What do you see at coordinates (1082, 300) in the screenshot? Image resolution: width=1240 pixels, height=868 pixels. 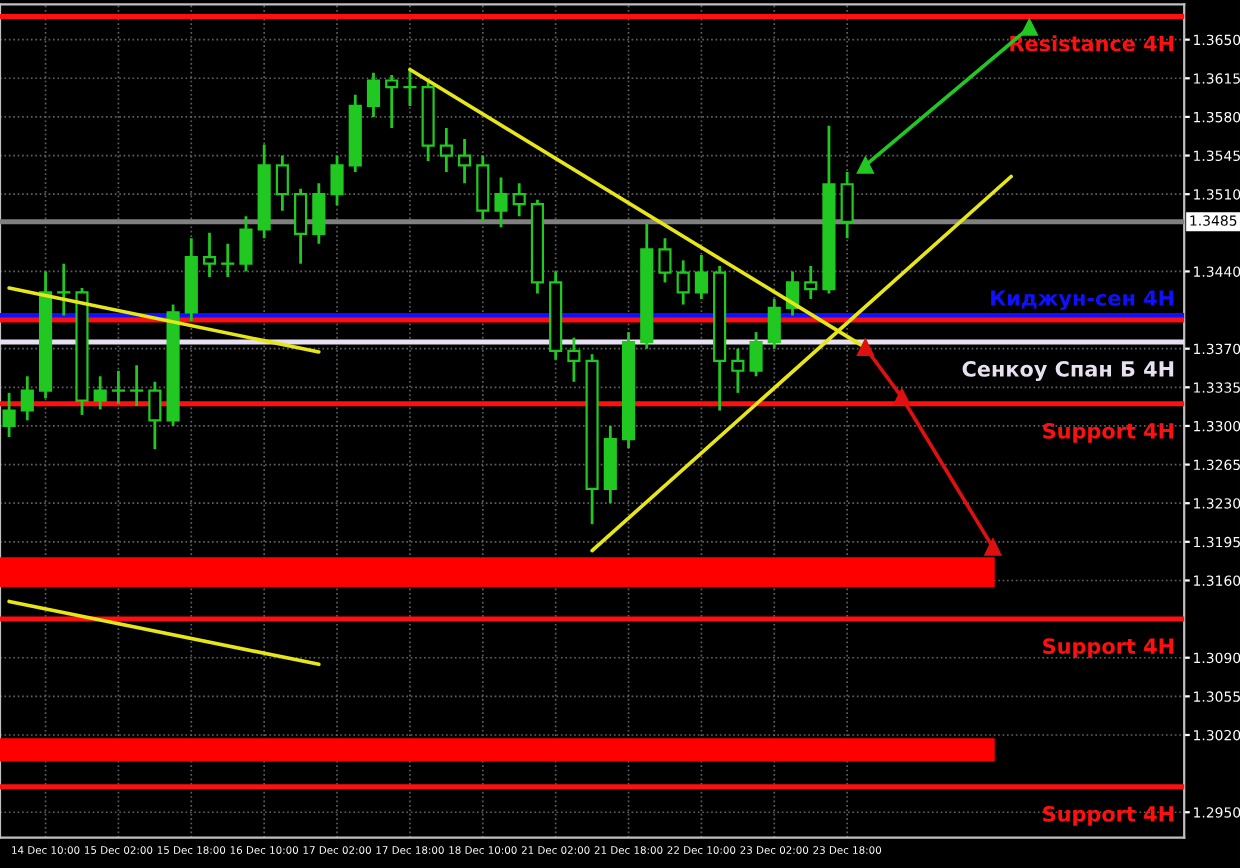 I see `ref-line-label: Киджун-сен 4H` at bounding box center [1082, 300].